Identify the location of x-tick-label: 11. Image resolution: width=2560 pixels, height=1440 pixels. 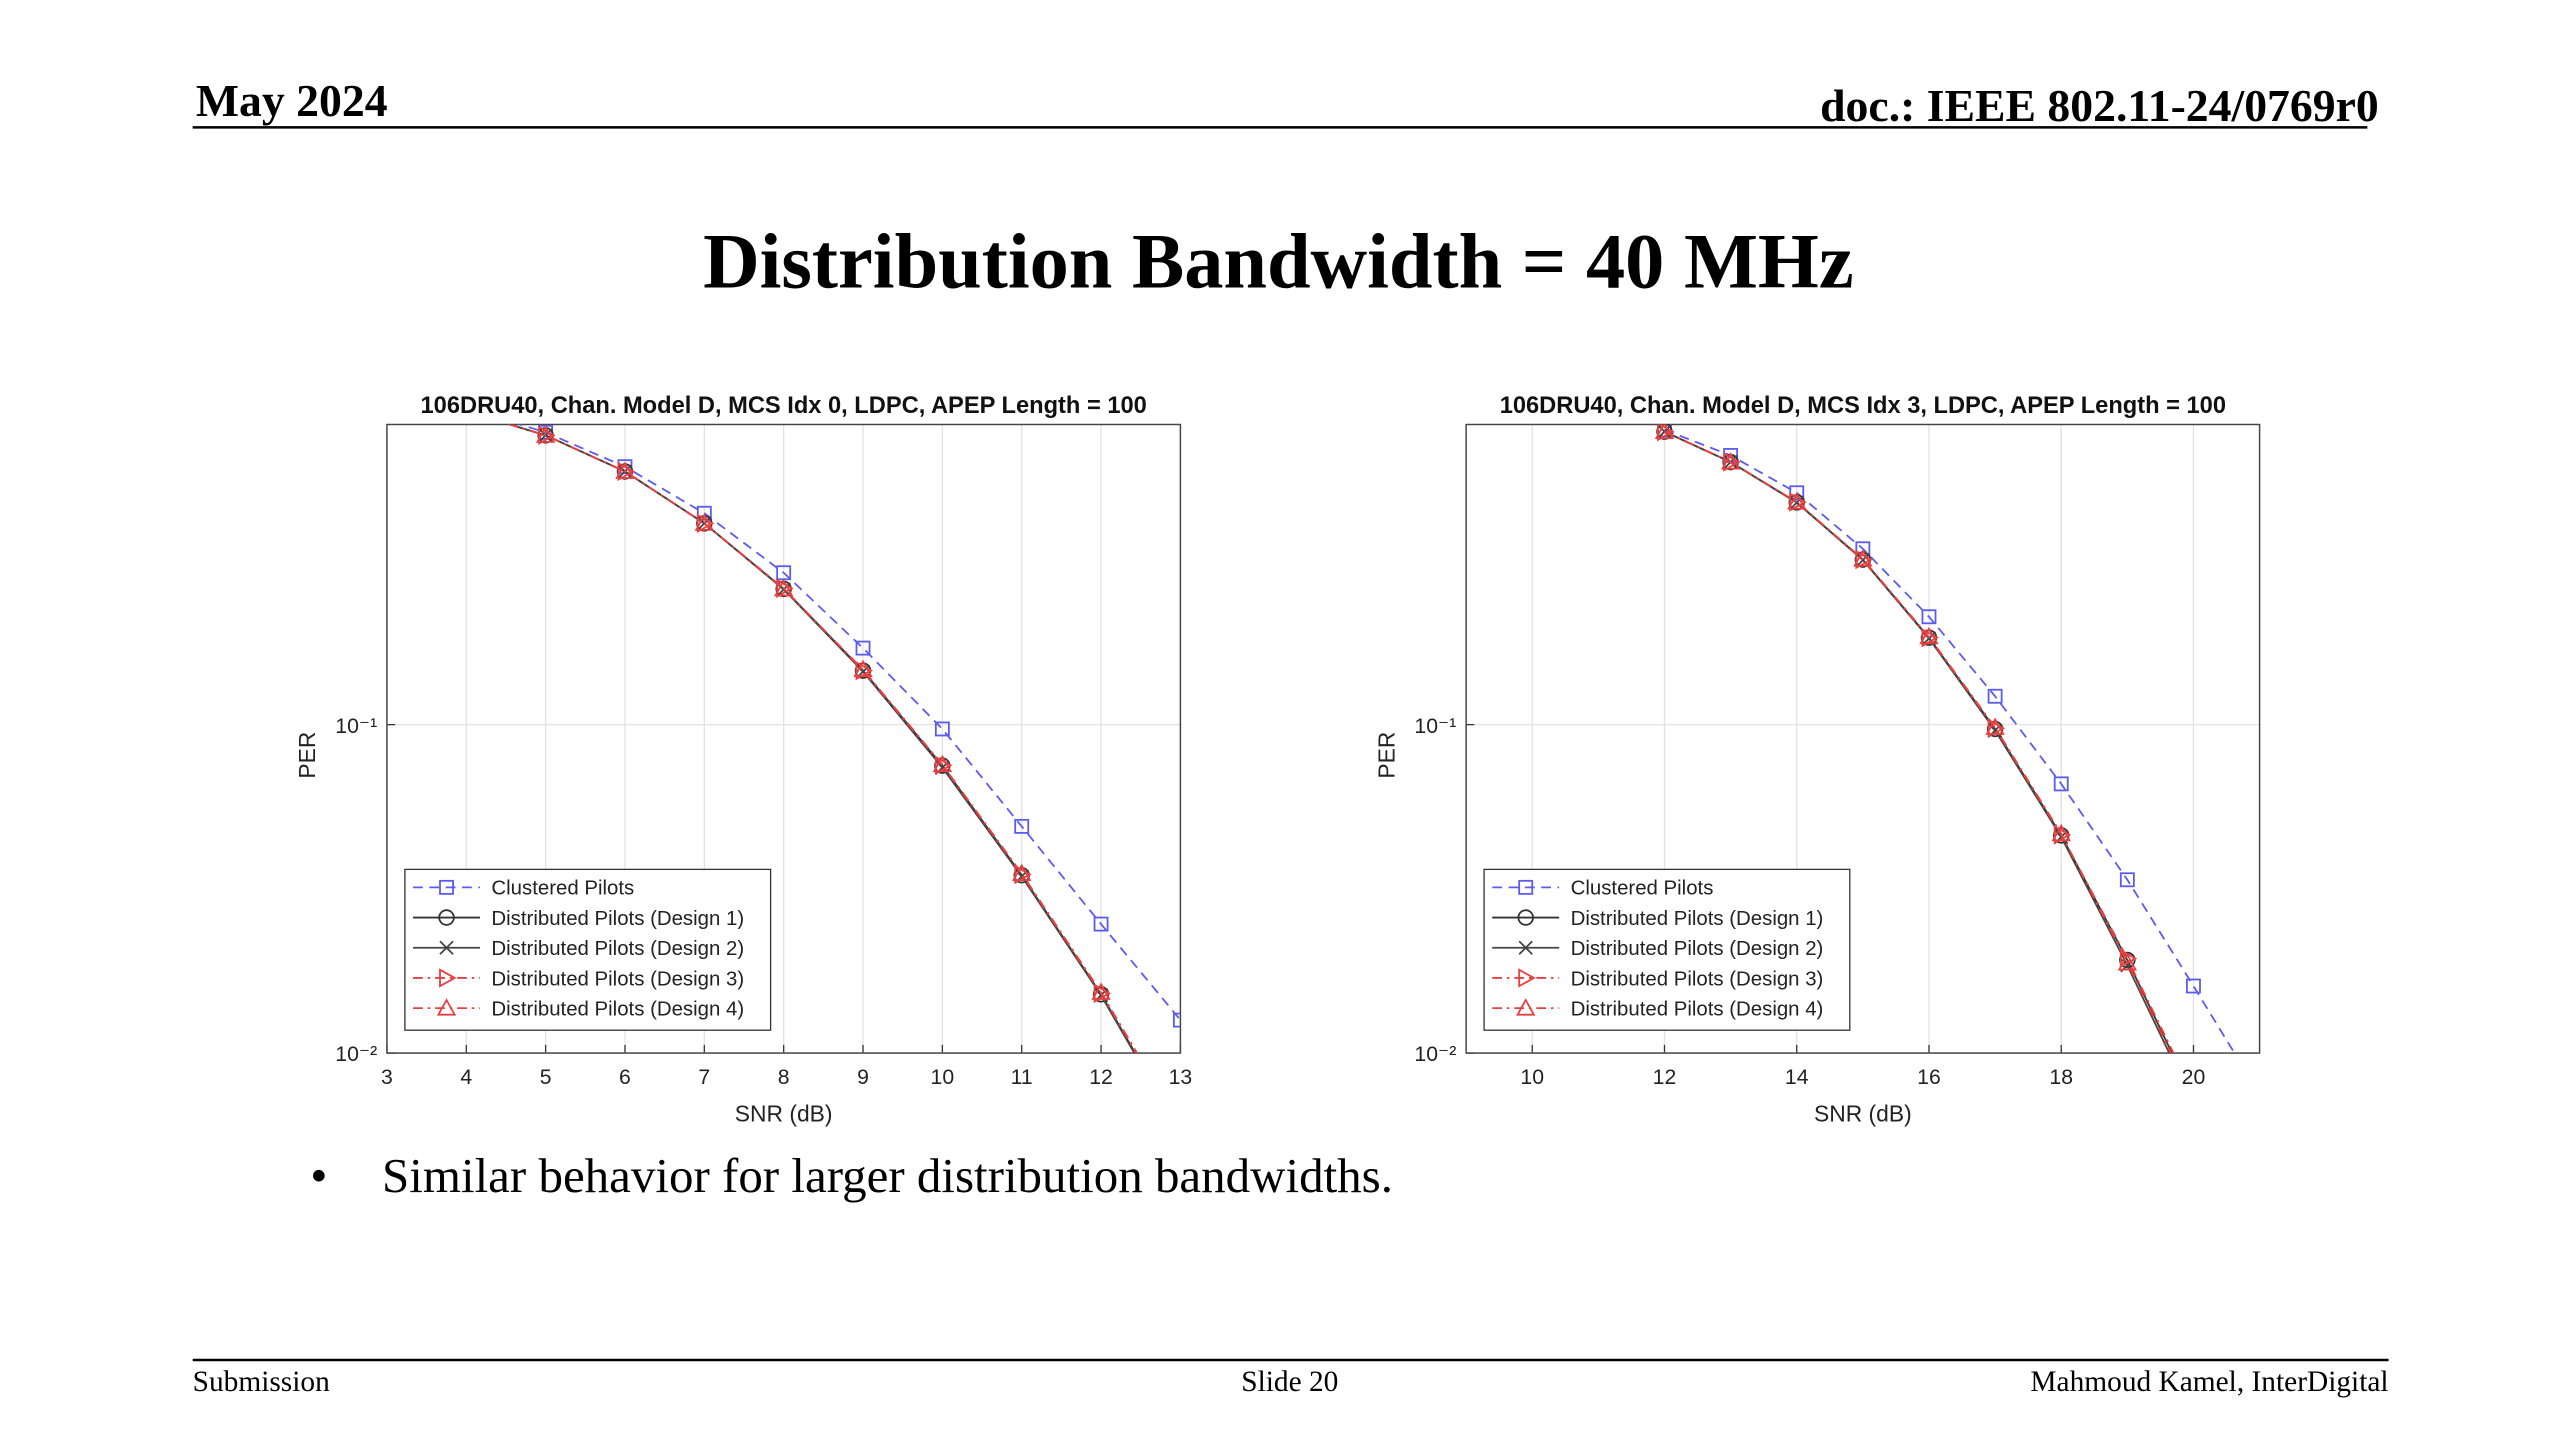
(1022, 1077).